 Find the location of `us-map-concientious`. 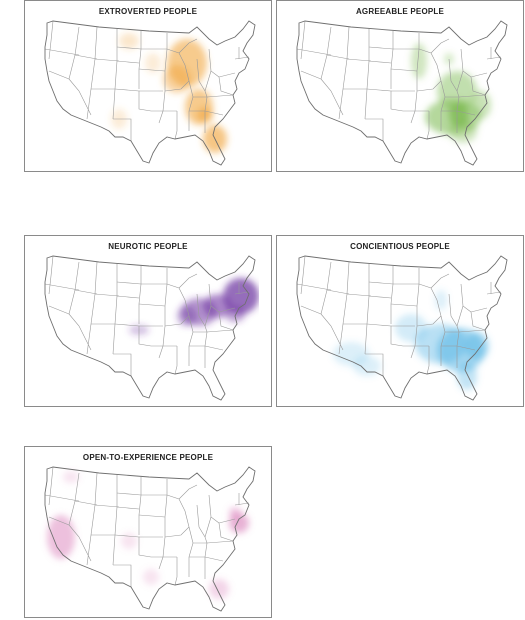

us-map-concientious is located at coordinates (401, 328).